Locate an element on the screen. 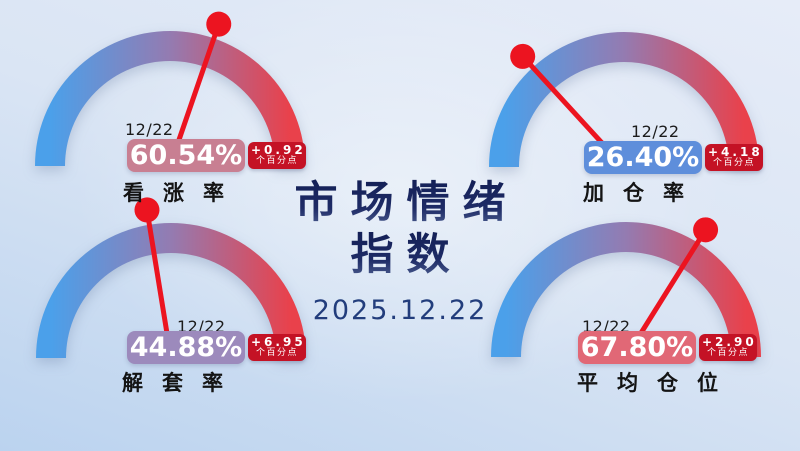 The height and width of the screenshot is (451, 800). gauge-value-row: 67.80% +2.90 个百分点 is located at coordinates (667, 347).